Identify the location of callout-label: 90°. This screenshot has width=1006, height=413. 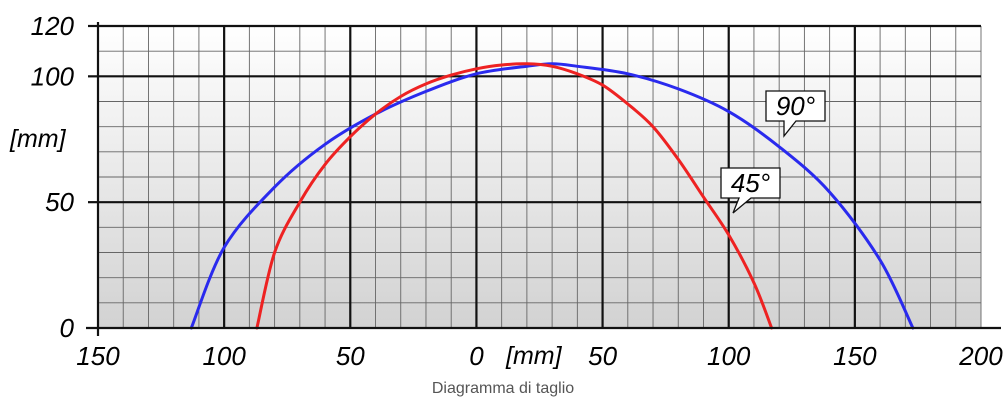
(795, 114).